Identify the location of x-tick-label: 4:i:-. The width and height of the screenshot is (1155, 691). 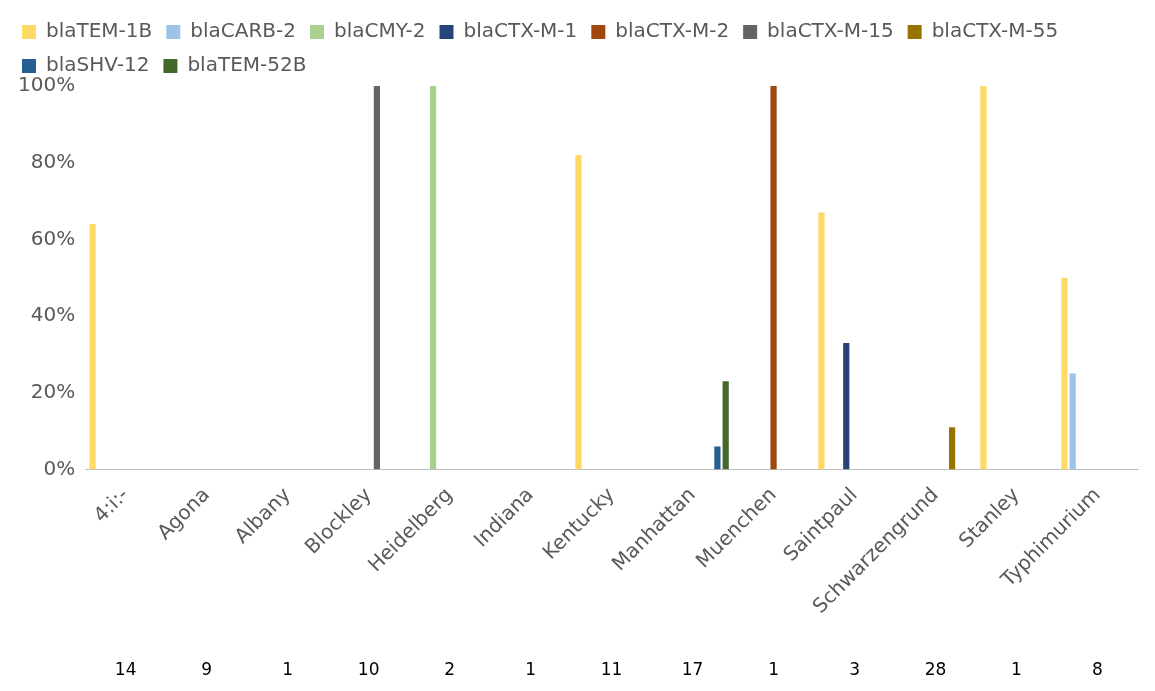
(110, 504).